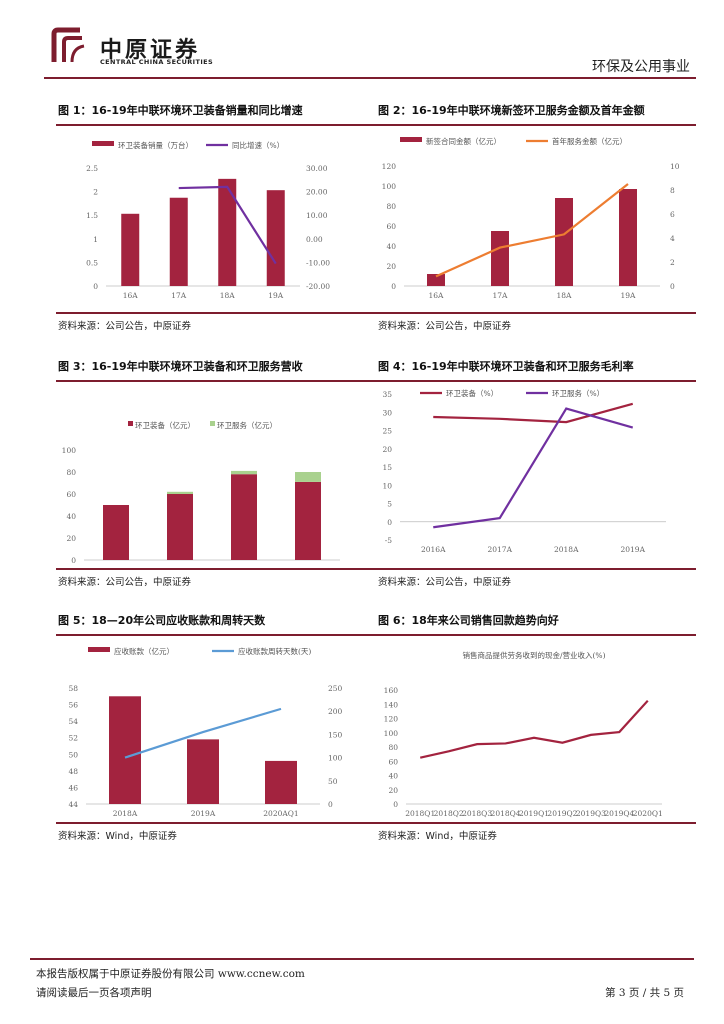 This screenshot has width=724, height=1024. I want to click on y-tick-label: 35, so click(387, 394).